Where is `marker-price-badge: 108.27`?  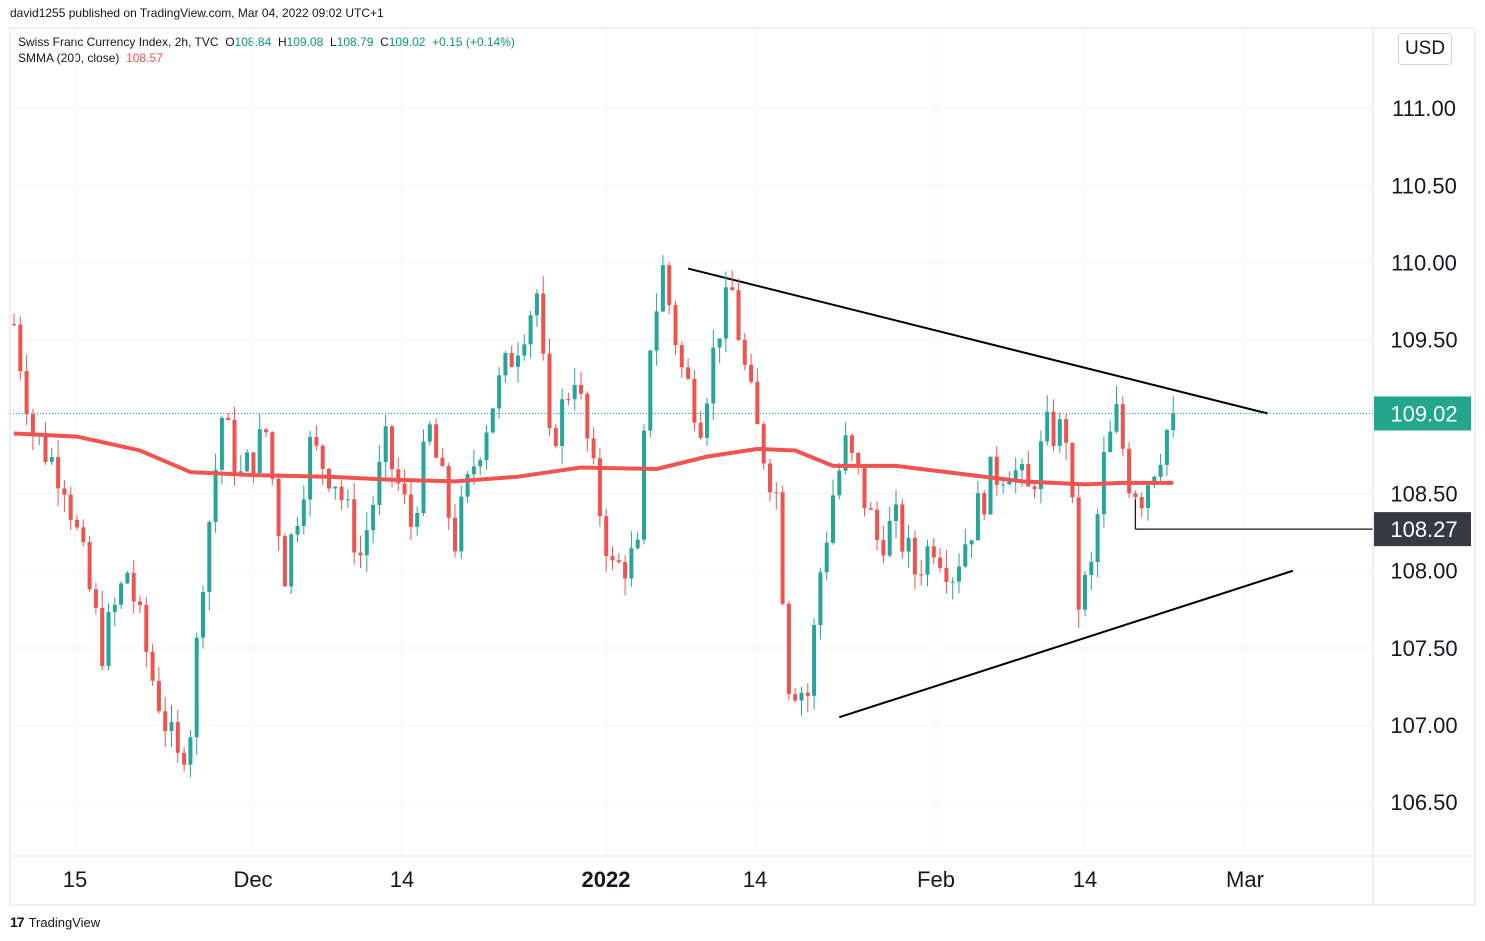
marker-price-badge: 108.27 is located at coordinates (1423, 529).